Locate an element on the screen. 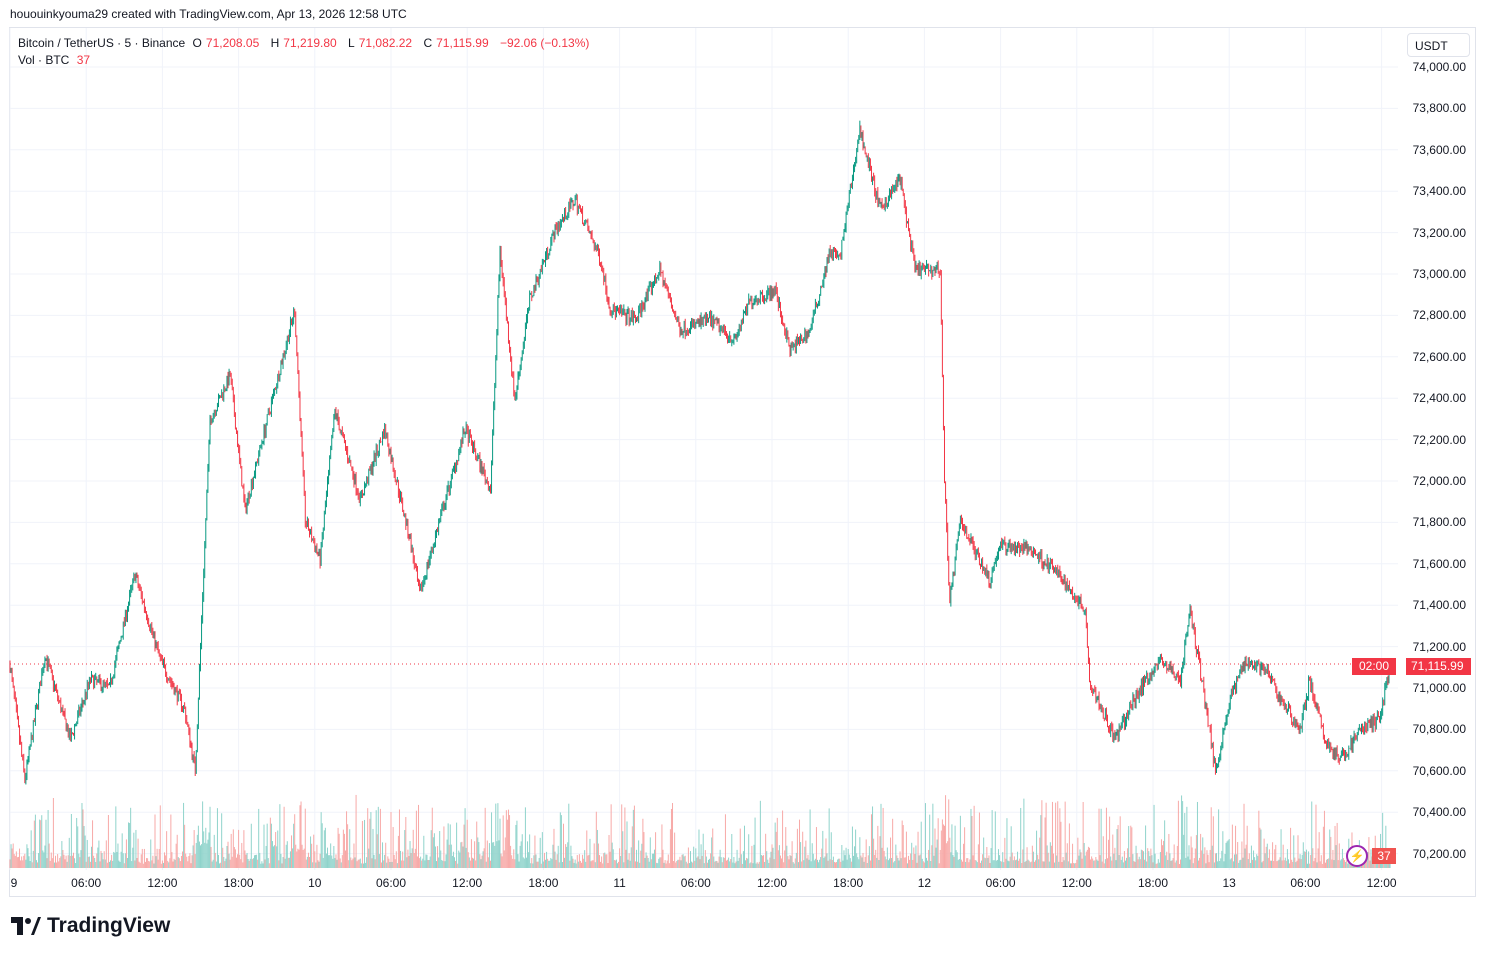 The height and width of the screenshot is (957, 1486). tradingview-logo-icon is located at coordinates (26, 926).